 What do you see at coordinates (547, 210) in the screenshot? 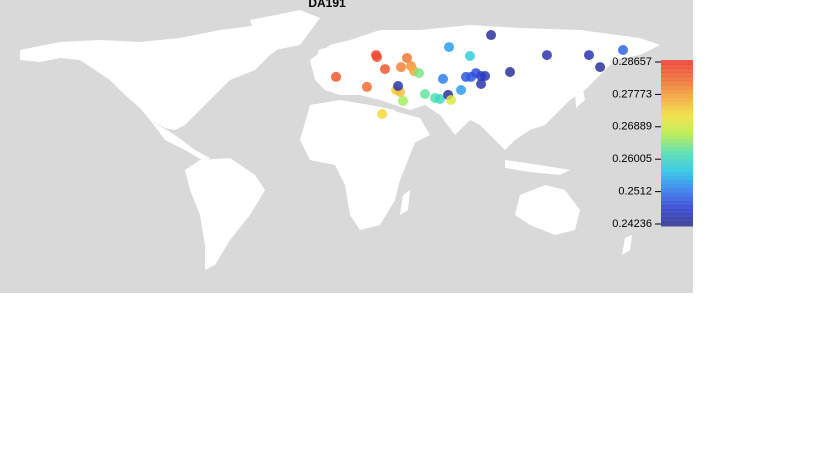
I see `australia` at bounding box center [547, 210].